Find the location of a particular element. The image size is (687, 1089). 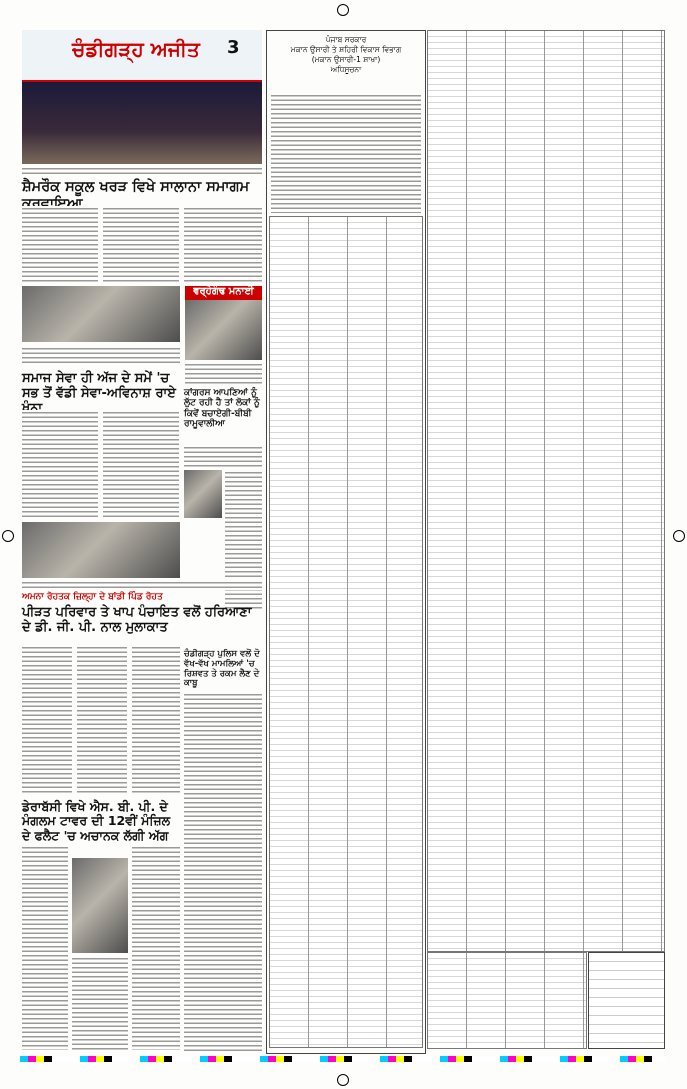

masthead: ਚੰਡੀਗੜ੍ਹ ਅਜੀਤ 3 is located at coordinates (142, 56).